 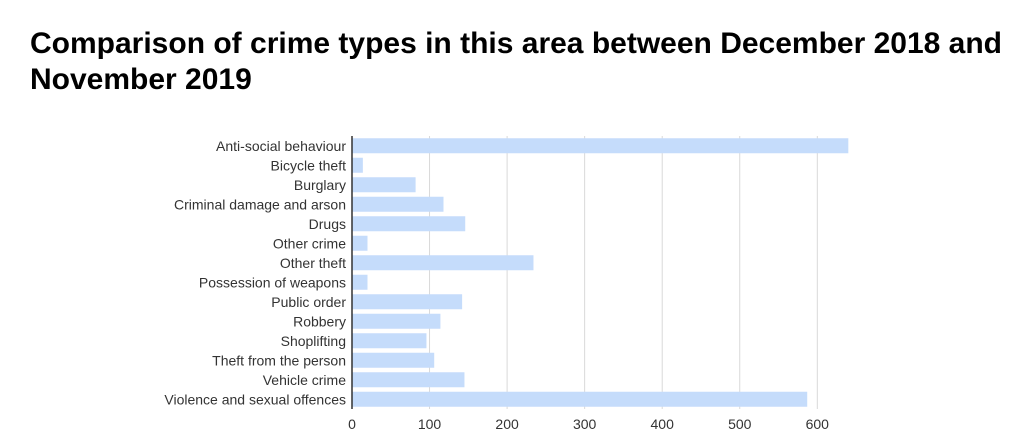 I want to click on category-label: Violence and sexual offences, so click(x=255, y=399).